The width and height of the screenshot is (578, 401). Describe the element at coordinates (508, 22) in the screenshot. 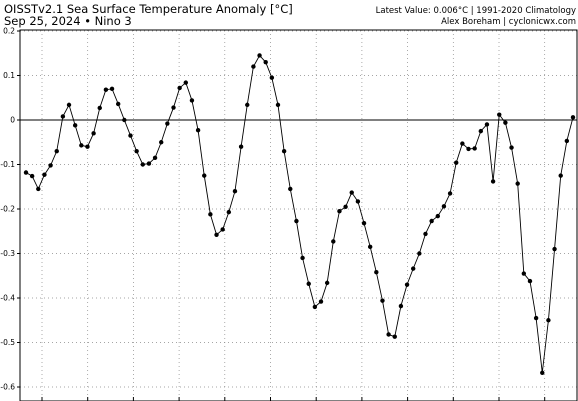

I see `credit-label: Alex Boreham | cyclonicwx.com` at that location.